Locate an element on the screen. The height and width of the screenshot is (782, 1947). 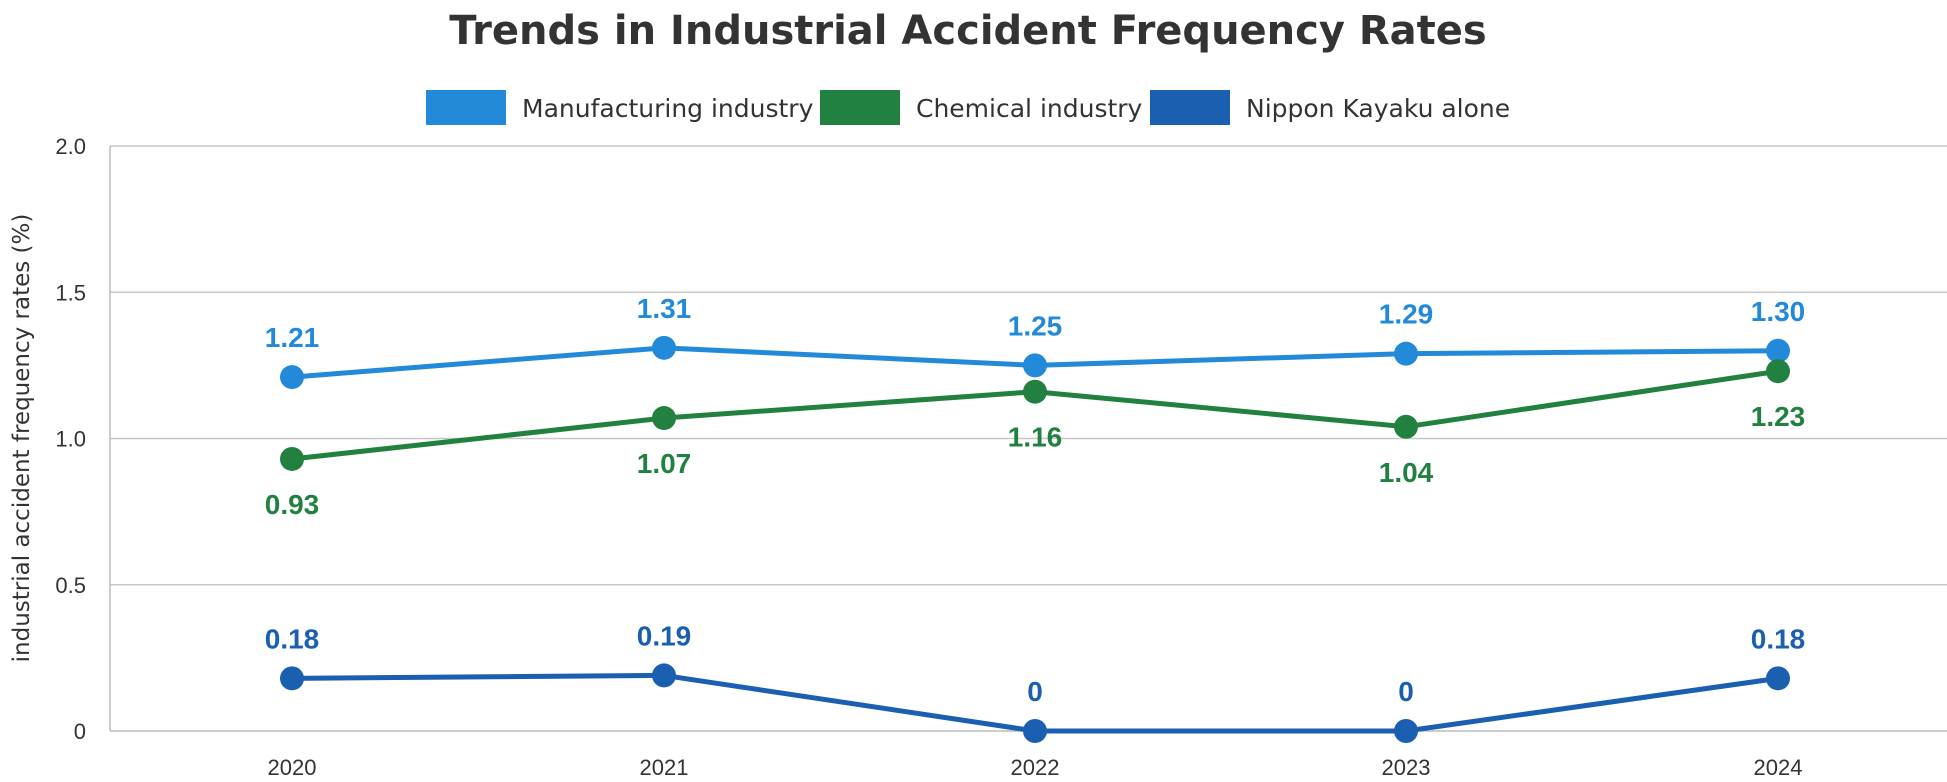
y-axis-ticks: 0 0.5 1.0 1.5 2.0 is located at coordinates (70, 439).